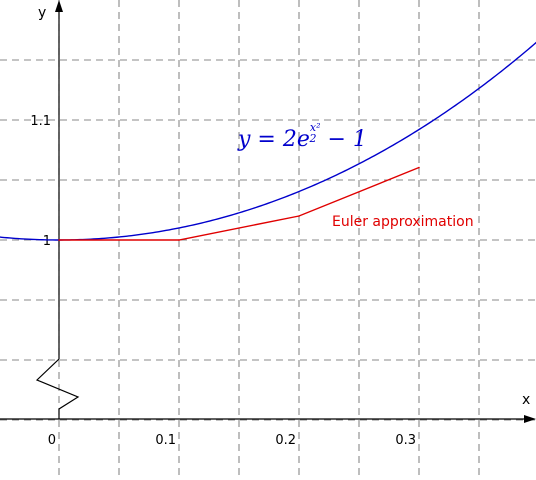  What do you see at coordinates (165, 440) in the screenshot?
I see `x-tick-label: 0.1` at bounding box center [165, 440].